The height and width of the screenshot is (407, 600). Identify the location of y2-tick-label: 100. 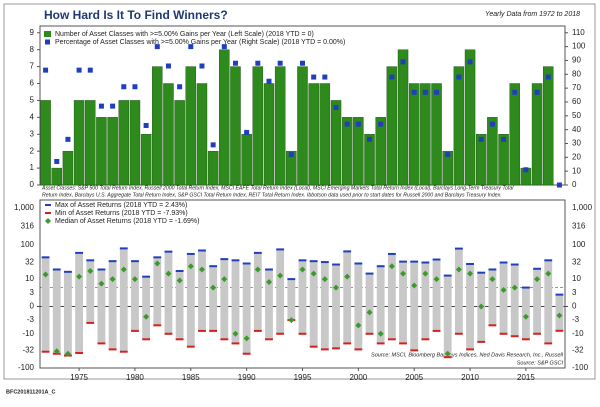
(579, 46).